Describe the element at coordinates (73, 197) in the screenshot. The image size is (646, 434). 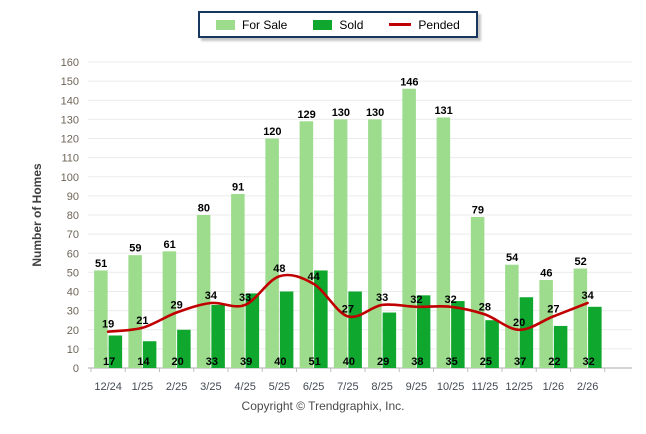
I see `y-tick-label: 90` at that location.